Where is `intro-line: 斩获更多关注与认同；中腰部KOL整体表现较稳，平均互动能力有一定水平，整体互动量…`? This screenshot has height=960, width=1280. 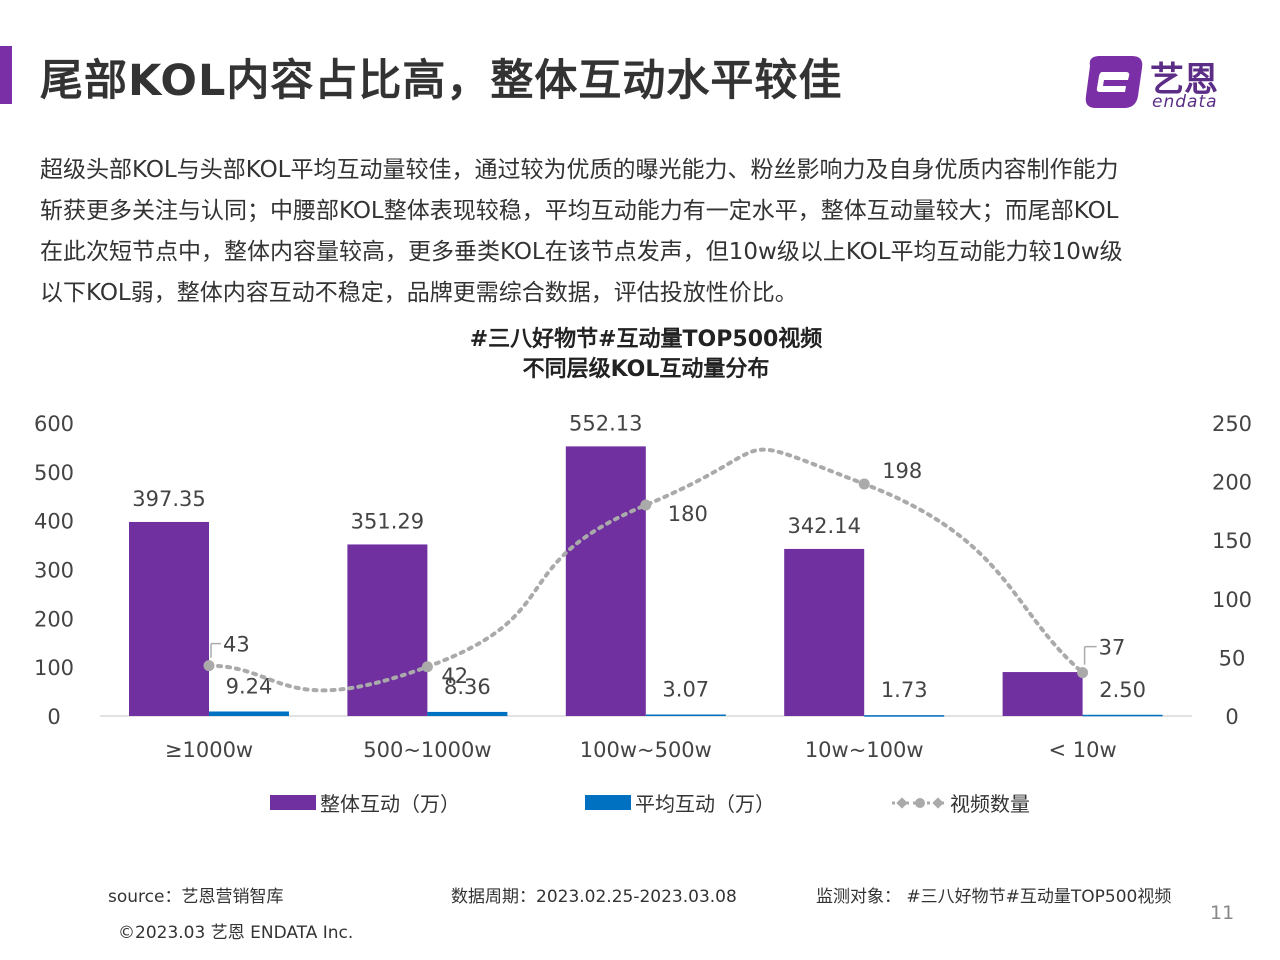
intro-line: 斩获更多关注与认同；中腰部KOL整体表现较稳，平均互动能力有一定水平，整体互动量… is located at coordinates (579, 211).